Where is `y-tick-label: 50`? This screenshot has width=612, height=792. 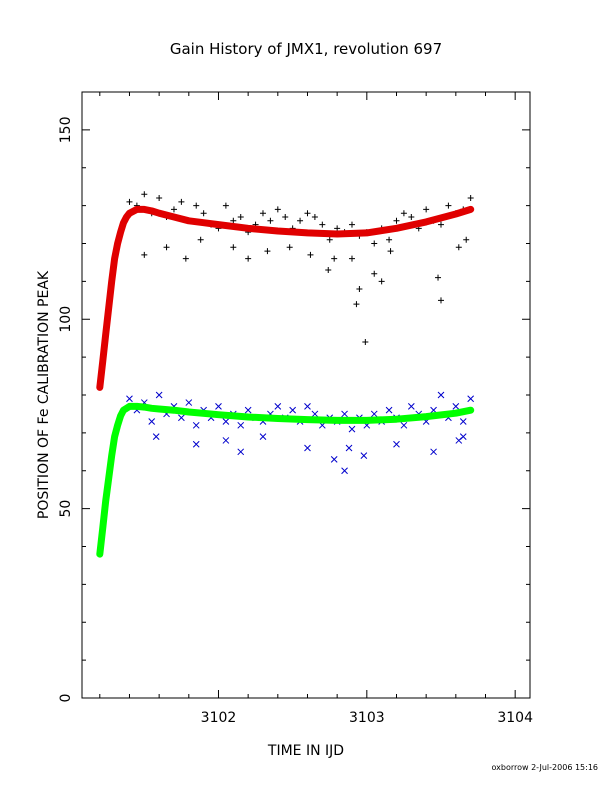
y-tick-label: 50 is located at coordinates (66, 509).